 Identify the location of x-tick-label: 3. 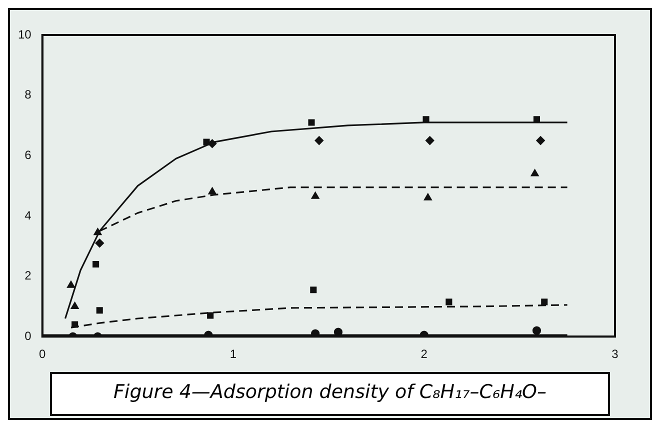
(615, 354).